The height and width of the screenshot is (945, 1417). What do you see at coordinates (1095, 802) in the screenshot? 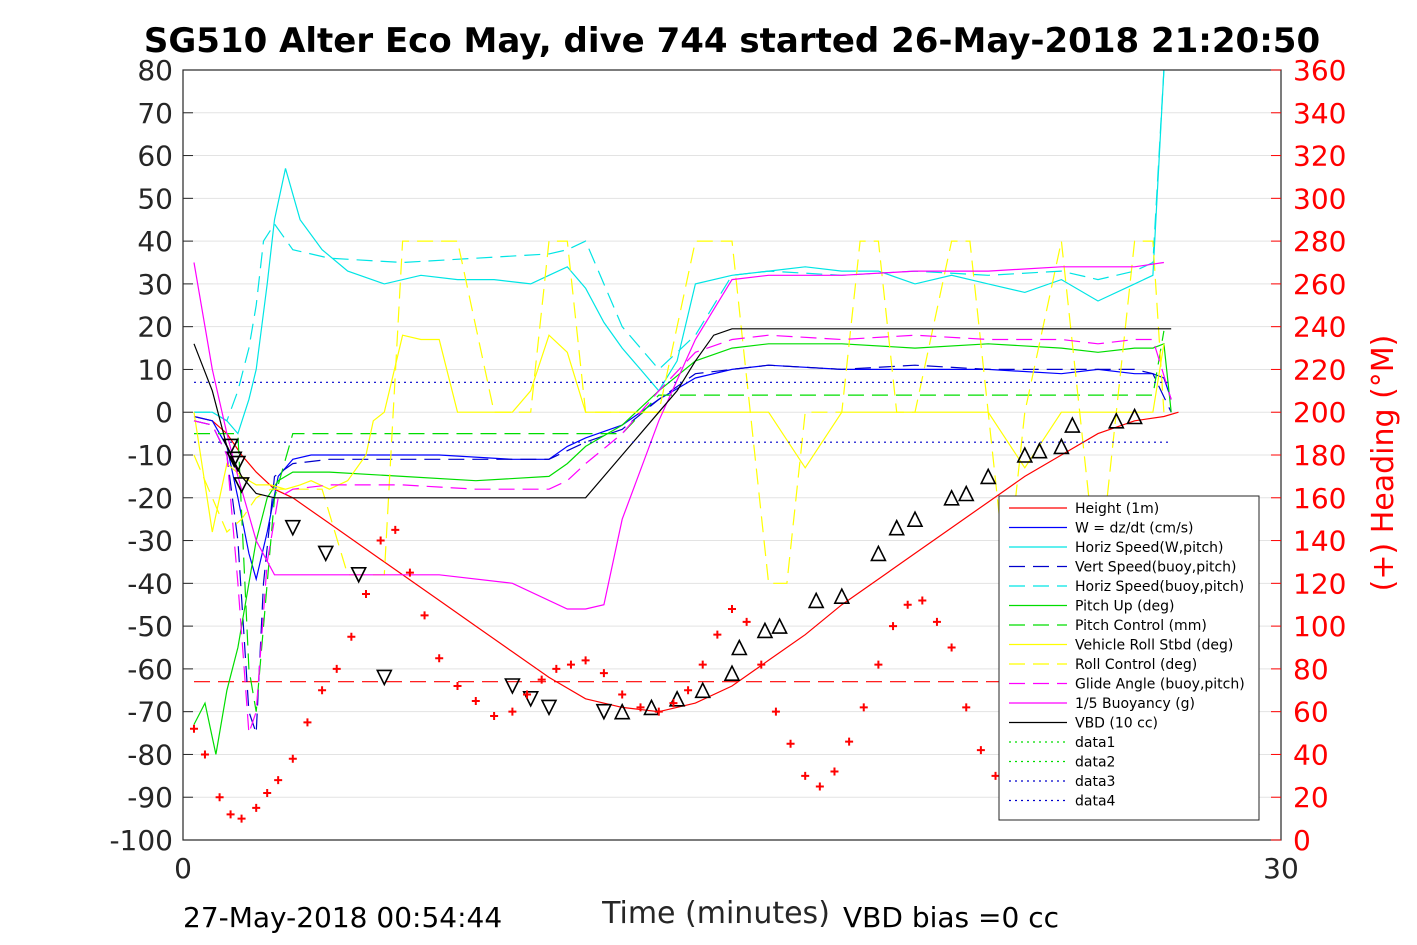
I see `legend-label-15: data4` at bounding box center [1095, 802].